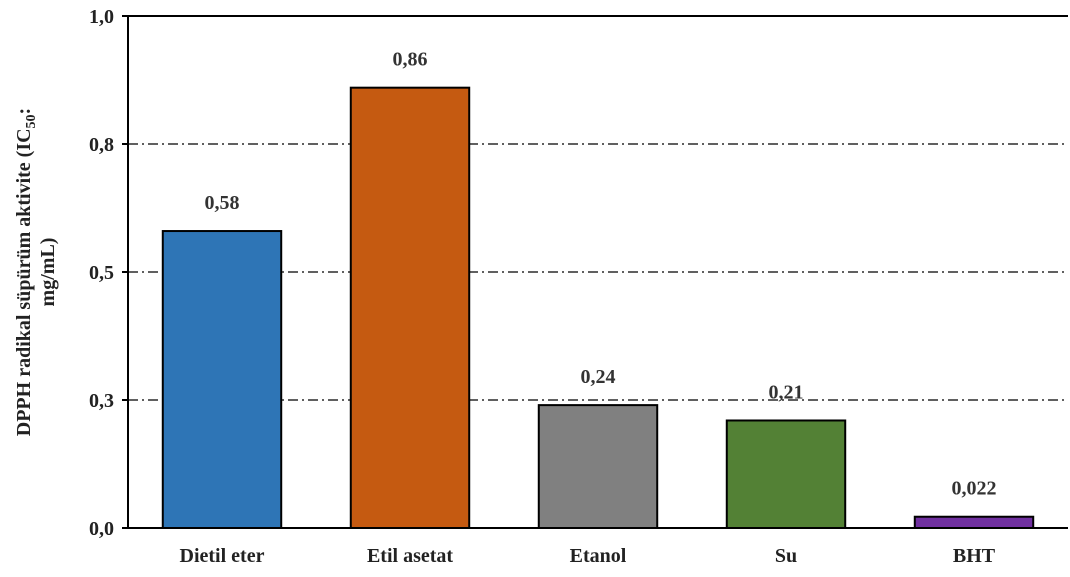  Describe the element at coordinates (26, 272) in the screenshot. I see `y-axis-title-line1: DPPH radikal süpürüm aktivite (IC50:` at that location.